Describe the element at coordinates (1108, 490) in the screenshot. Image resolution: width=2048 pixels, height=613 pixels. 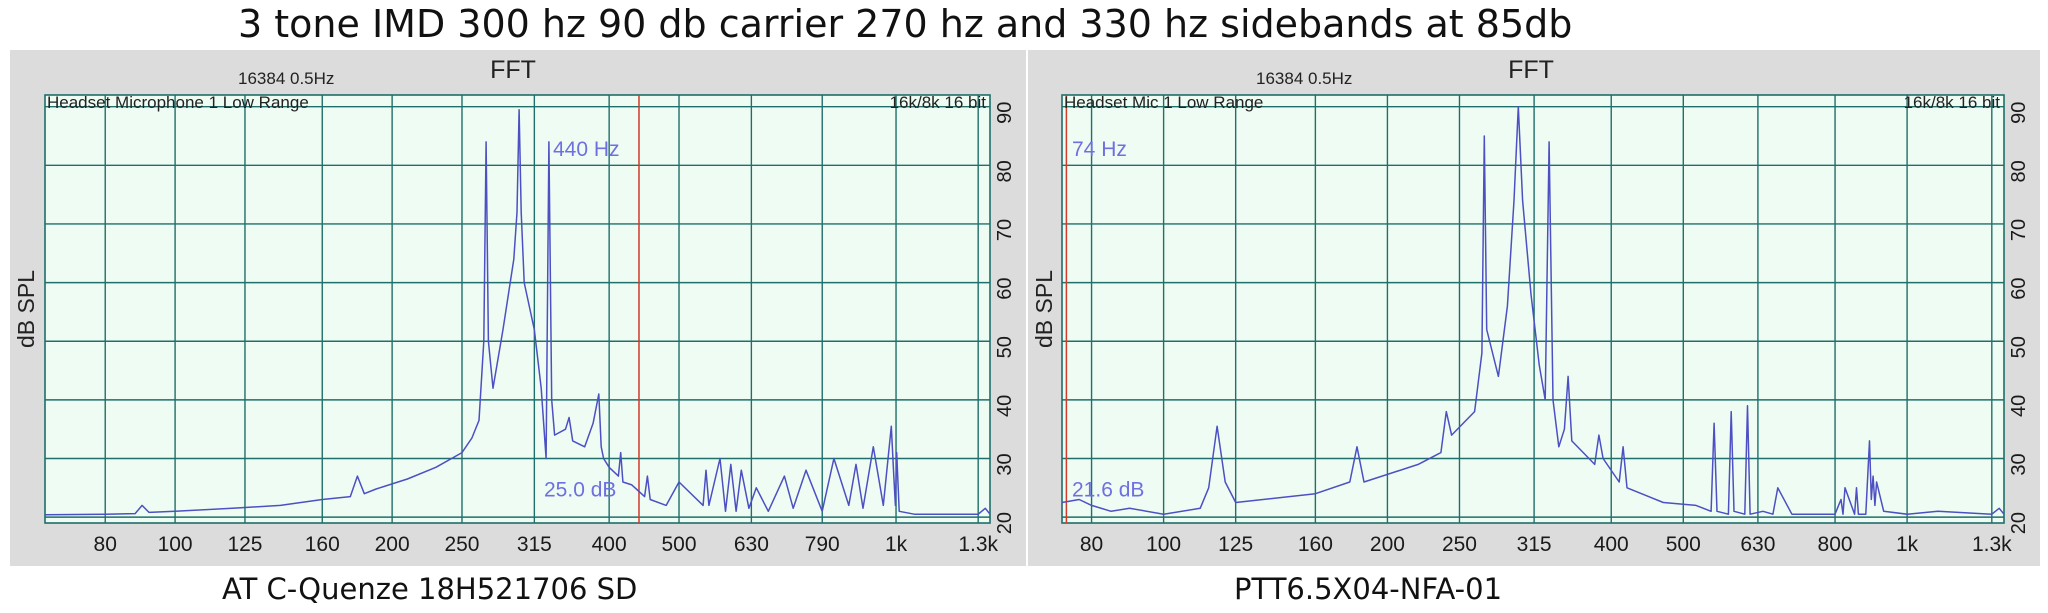
I see `level-readout-label: 21.6 dB` at that location.